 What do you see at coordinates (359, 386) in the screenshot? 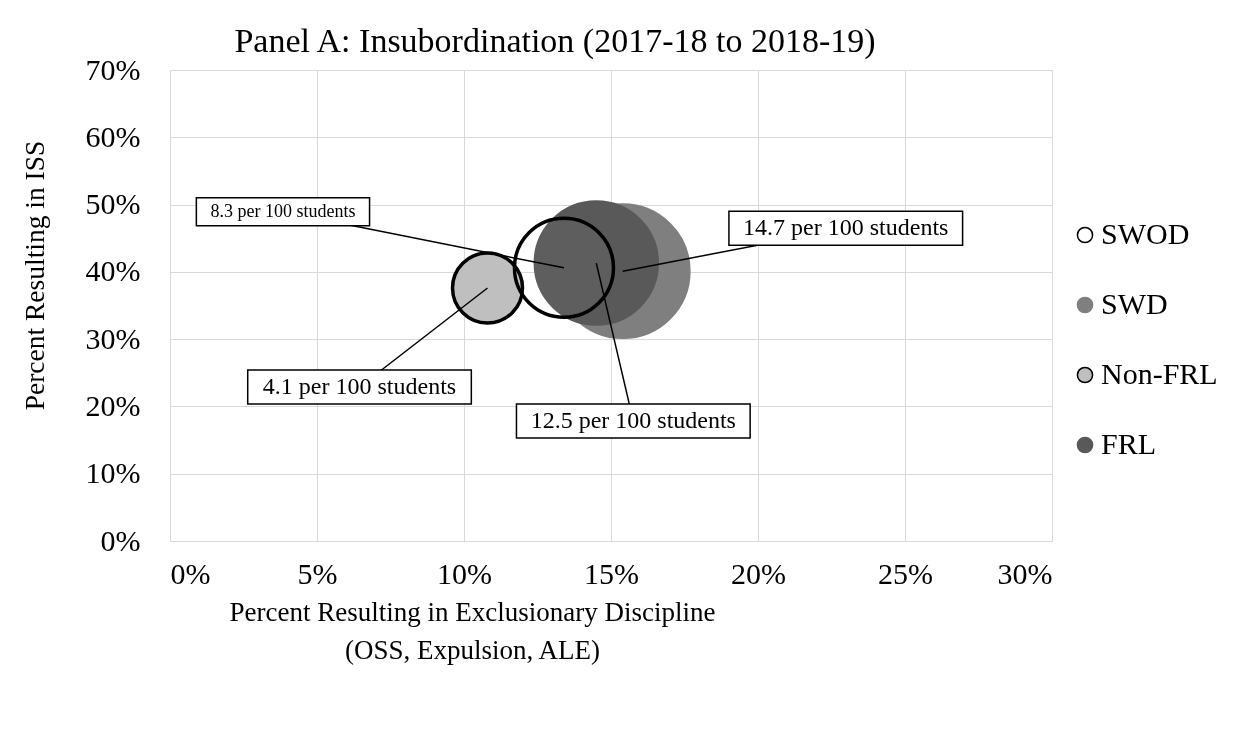
I see `annotation: 4.1 per 100 students` at bounding box center [359, 386].